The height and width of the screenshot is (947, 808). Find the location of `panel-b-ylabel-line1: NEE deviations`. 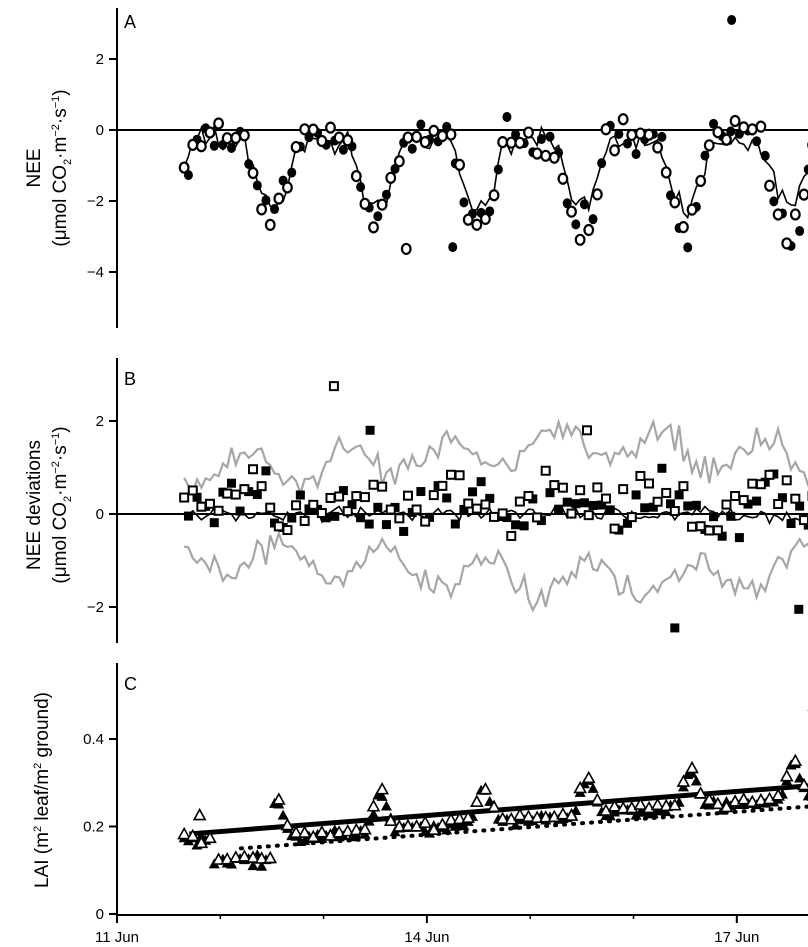

panel-b-ylabel-line1: NEE deviations is located at coordinates (34, 505).